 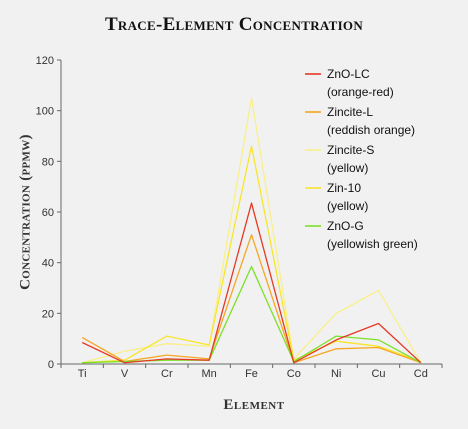 I want to click on legend-sublabel-zno-g: (yellowish green), so click(x=372, y=244).